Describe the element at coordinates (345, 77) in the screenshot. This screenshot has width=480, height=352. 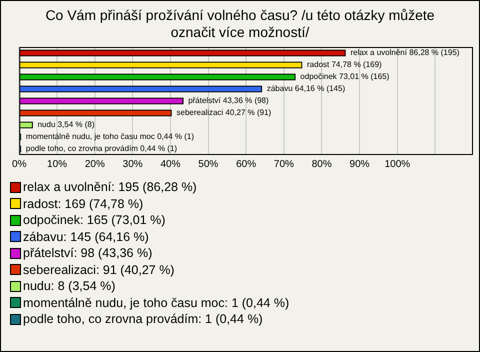
I see `category-label: odpočinek 73,01 % (165)` at that location.